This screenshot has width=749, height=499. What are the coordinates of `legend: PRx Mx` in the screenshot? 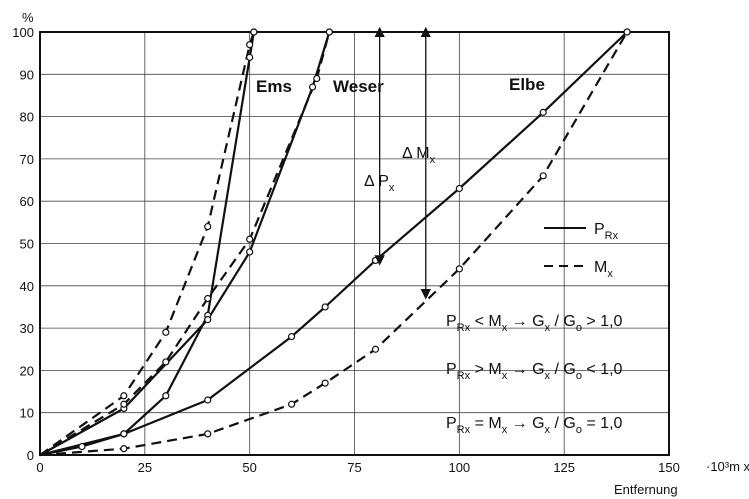 It's located at (581, 250).